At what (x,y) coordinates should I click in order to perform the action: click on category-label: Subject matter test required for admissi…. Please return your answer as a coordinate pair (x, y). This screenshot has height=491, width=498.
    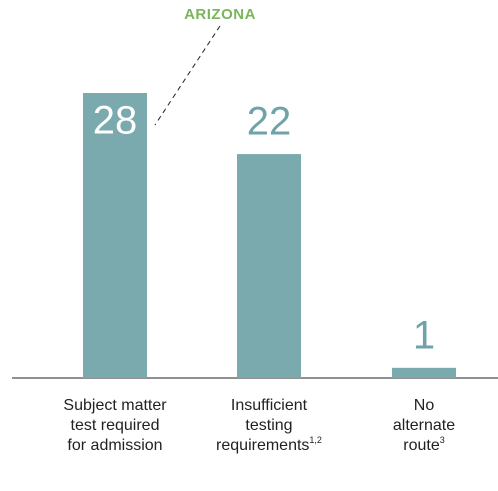
    Looking at the image, I should click on (115, 426).